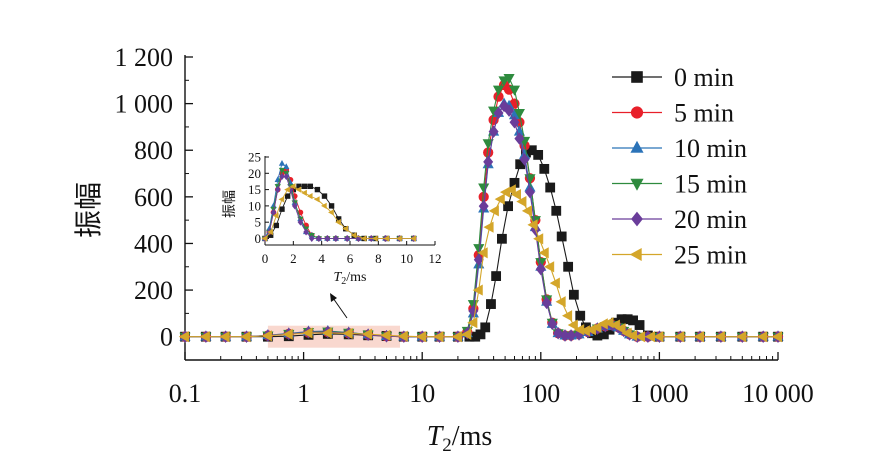 This screenshot has width=895, height=464. Describe the element at coordinates (673, 77) in the screenshot. I see `legend-item-0-min: 0 min` at that location.